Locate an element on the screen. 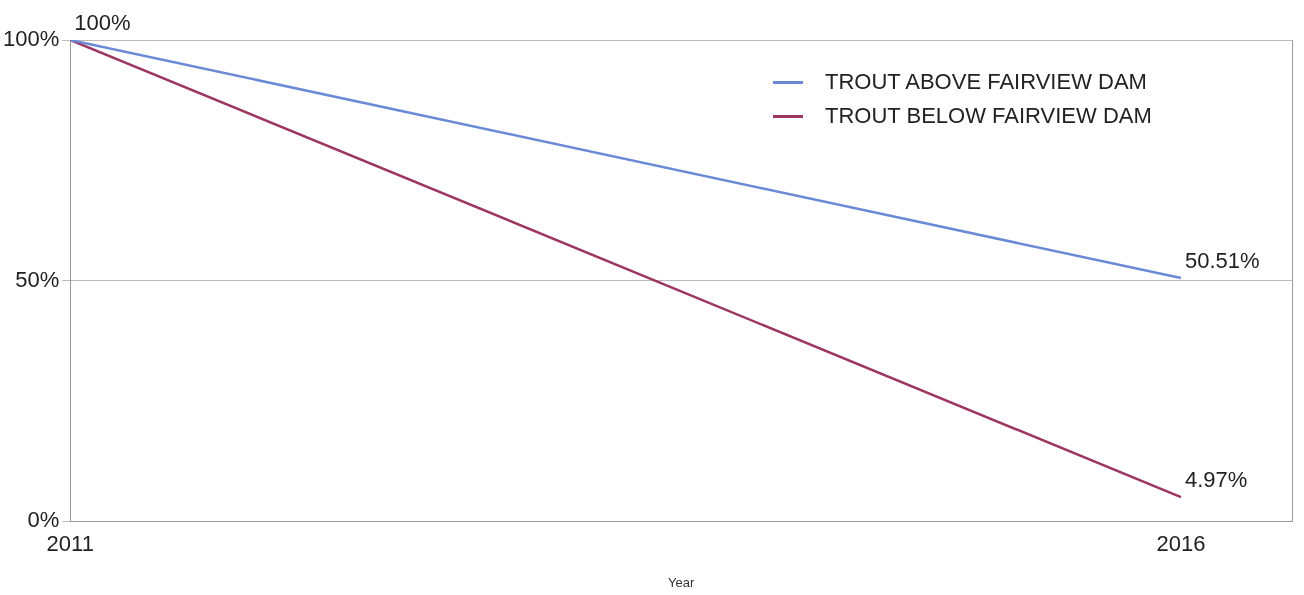 This screenshot has height=595, width=1304. y-tick-label: 0% is located at coordinates (43, 520).